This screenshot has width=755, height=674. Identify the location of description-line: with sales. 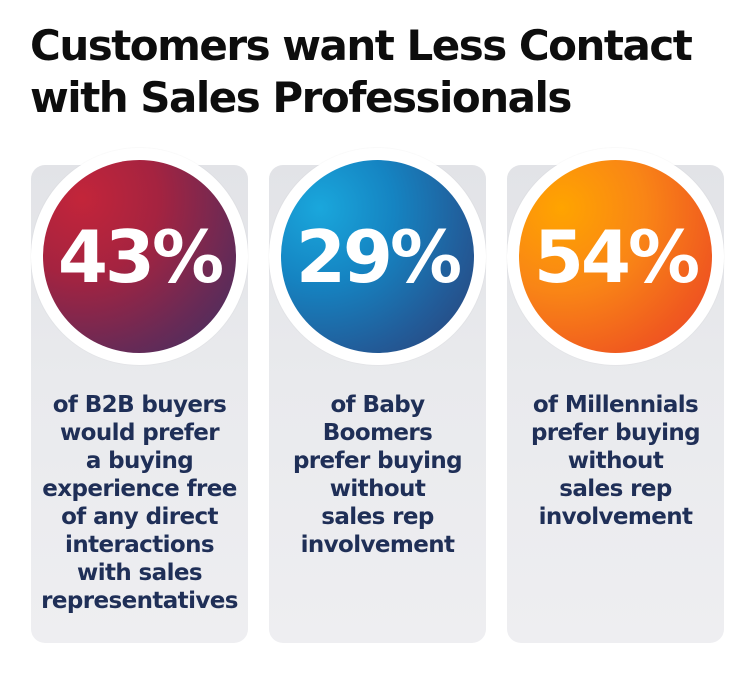
(140, 573).